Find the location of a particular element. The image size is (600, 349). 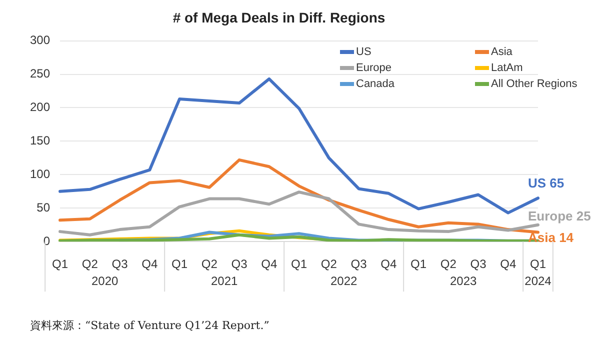

y-tick-label: 50 is located at coordinates (43, 207).